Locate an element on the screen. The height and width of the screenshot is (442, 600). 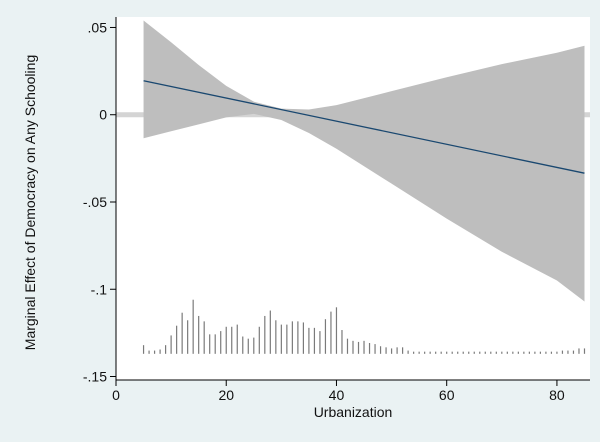
x-tick-label: 20 is located at coordinates (226, 395).